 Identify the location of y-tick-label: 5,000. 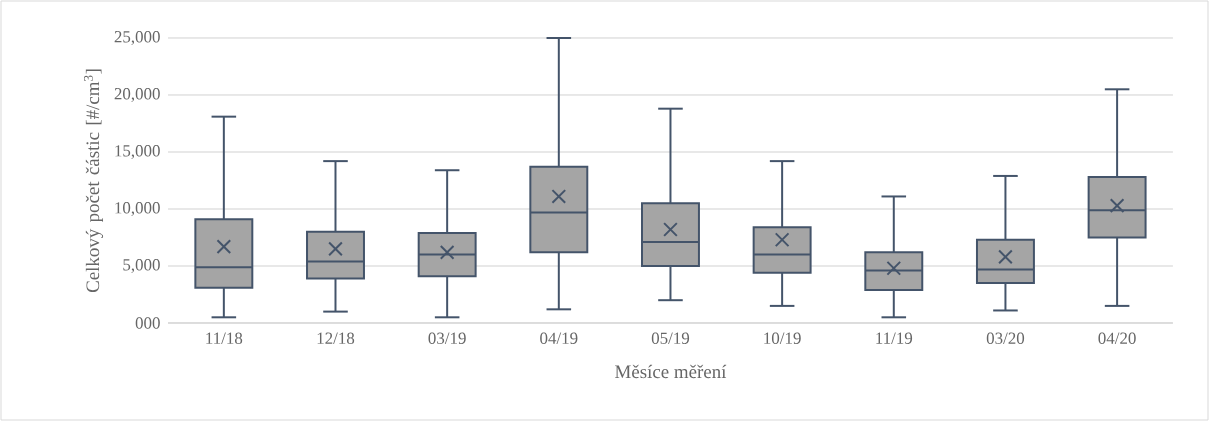
(141, 266).